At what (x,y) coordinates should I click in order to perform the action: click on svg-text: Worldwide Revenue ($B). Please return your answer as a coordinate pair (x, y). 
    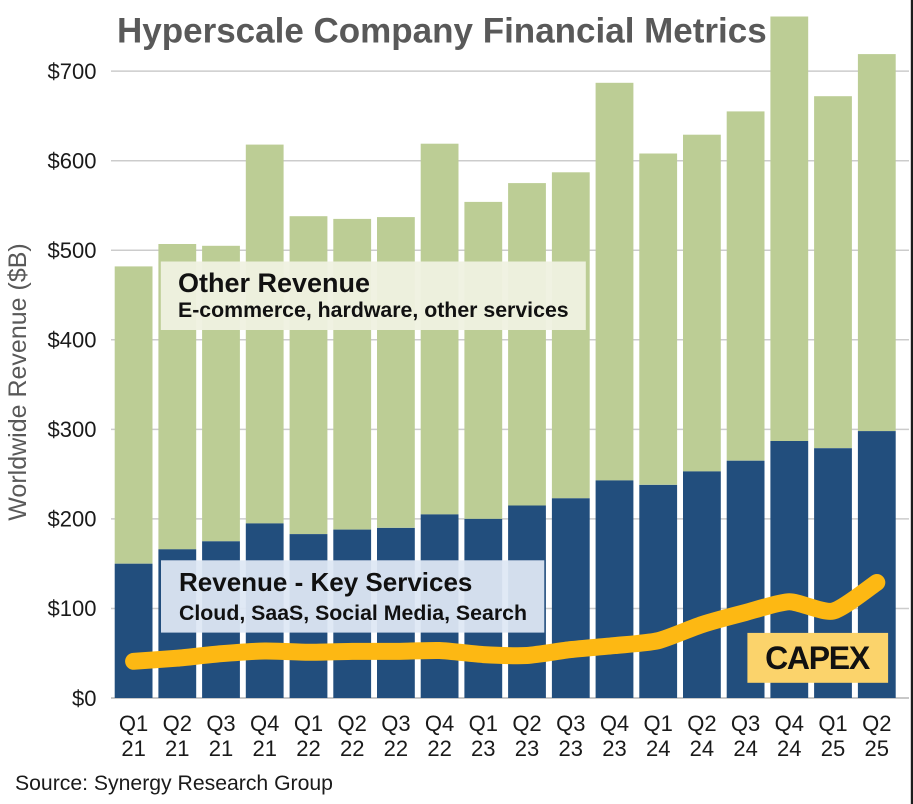
    Looking at the image, I should click on (18, 381).